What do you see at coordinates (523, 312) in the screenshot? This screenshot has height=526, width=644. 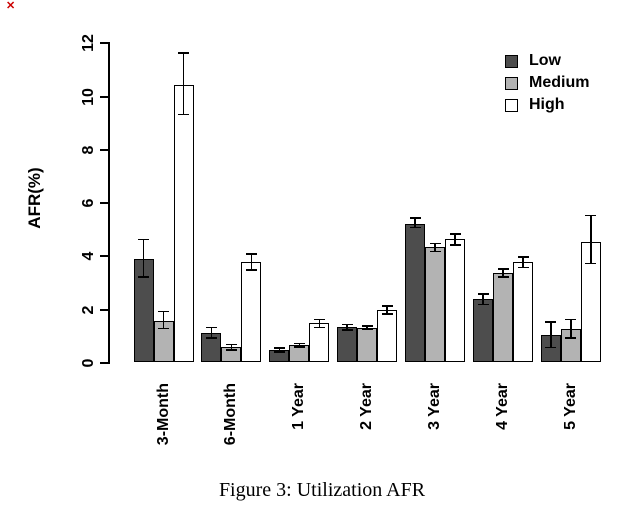 I see `bar-high-4-year` at bounding box center [523, 312].